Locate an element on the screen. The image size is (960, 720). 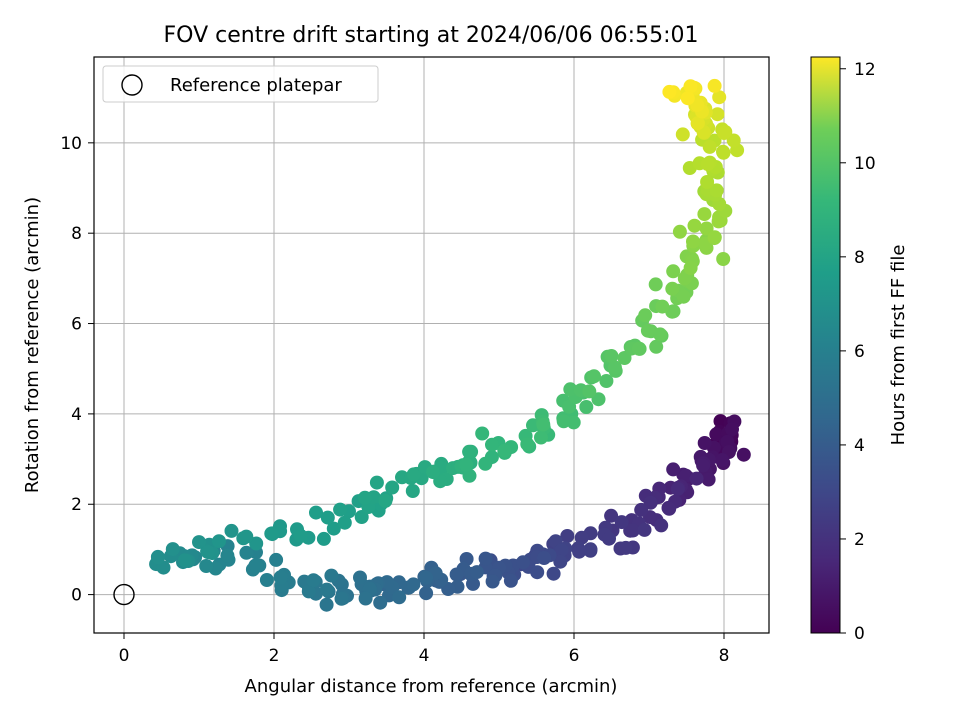
legend-box is located at coordinates (240, 84).